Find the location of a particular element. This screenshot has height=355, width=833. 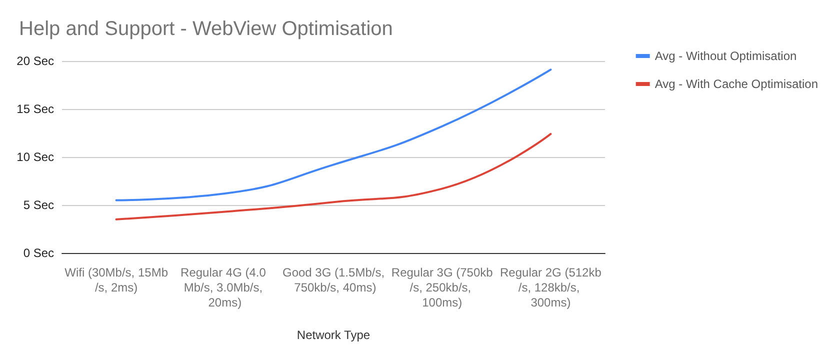

x-tick-label: Wifi (30Mb/s, 15Mb/s, 2ms) is located at coordinates (116, 280).